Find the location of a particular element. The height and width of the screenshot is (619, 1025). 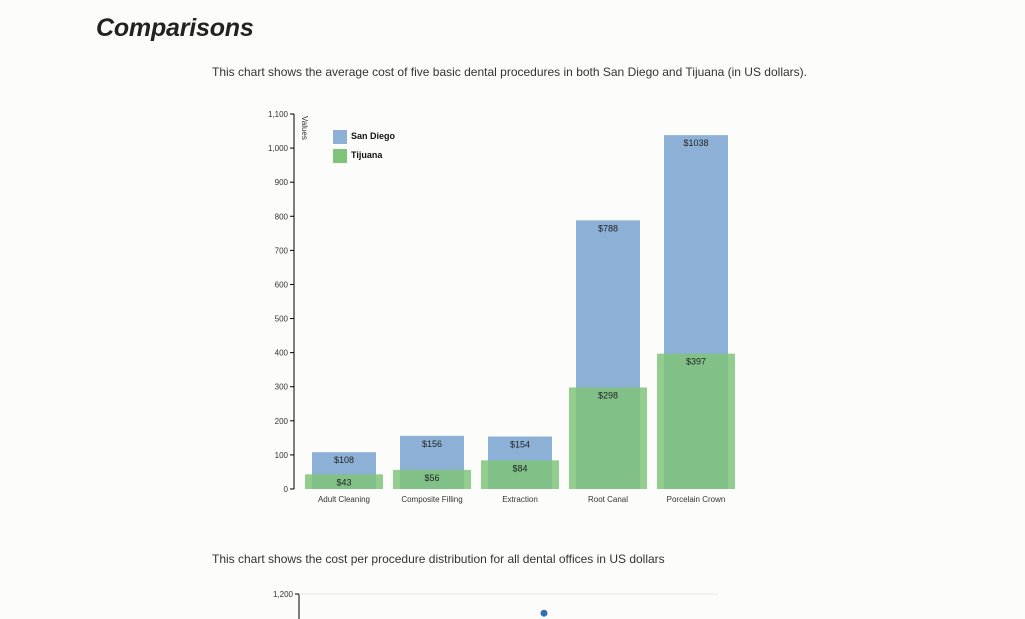

x-tick-label: Adult Cleaning is located at coordinates (344, 499).